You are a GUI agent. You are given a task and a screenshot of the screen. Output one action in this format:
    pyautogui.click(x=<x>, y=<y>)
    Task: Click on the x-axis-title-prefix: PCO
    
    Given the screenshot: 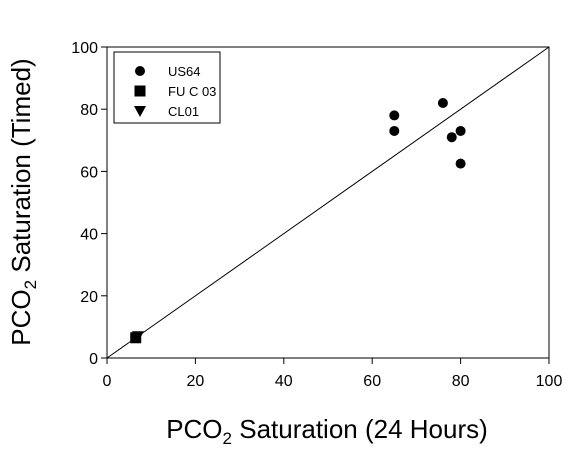 What is the action you would take?
    pyautogui.click(x=194, y=429)
    